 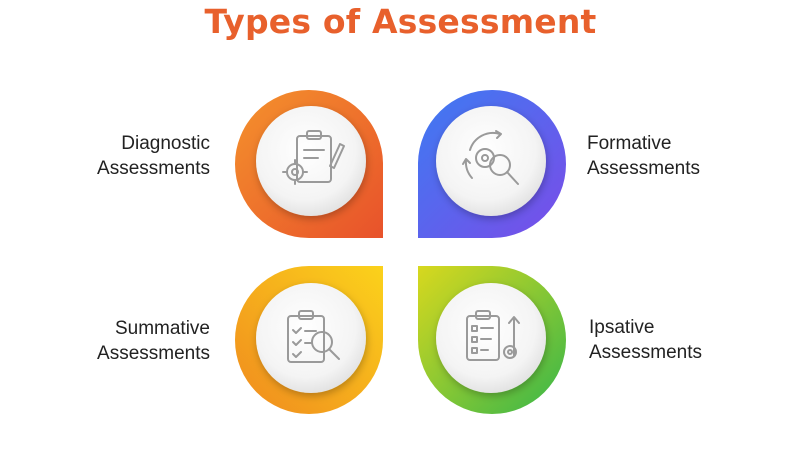 I want to click on label-summative: Summative Assessments, so click(x=153, y=341).